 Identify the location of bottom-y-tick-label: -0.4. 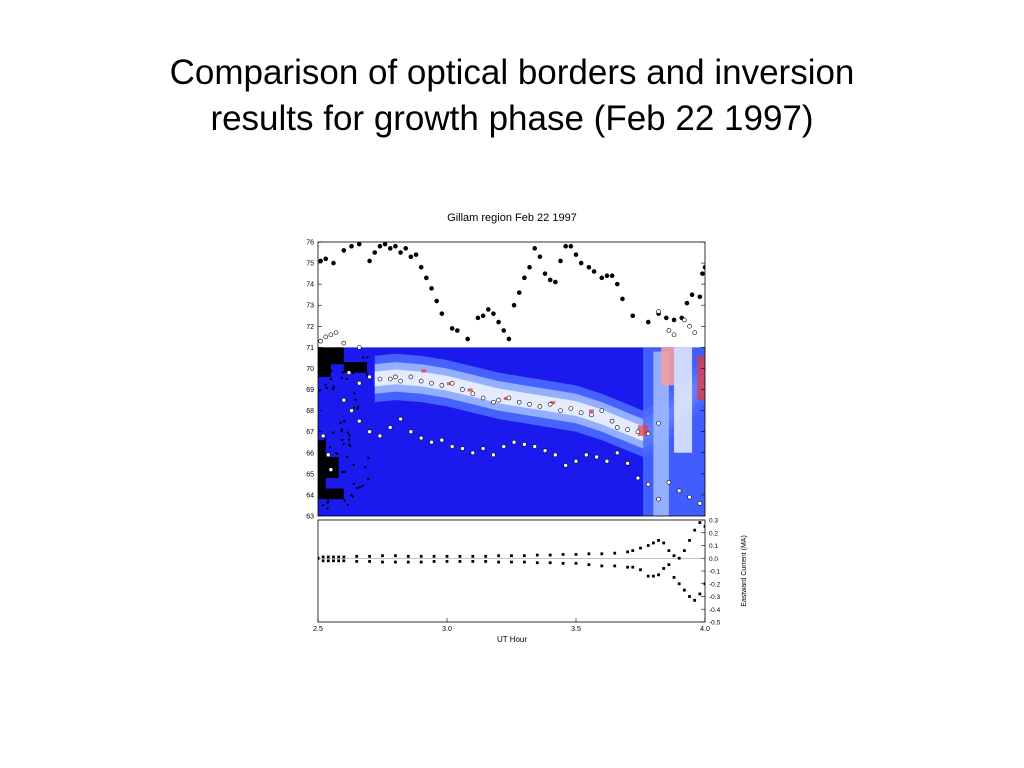
(715, 610).